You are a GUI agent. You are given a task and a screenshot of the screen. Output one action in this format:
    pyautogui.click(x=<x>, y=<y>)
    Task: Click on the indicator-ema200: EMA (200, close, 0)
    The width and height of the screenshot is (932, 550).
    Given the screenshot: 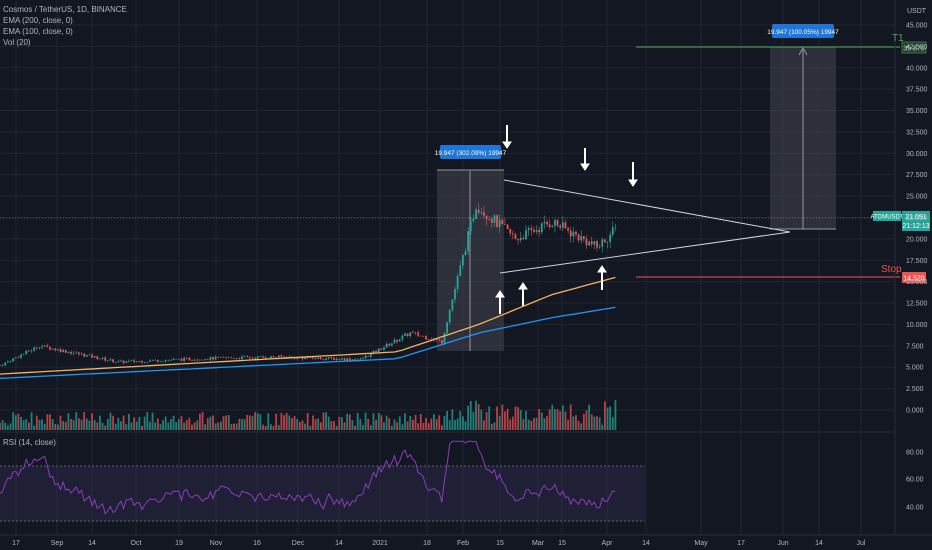 What is the action you would take?
    pyautogui.click(x=38, y=20)
    